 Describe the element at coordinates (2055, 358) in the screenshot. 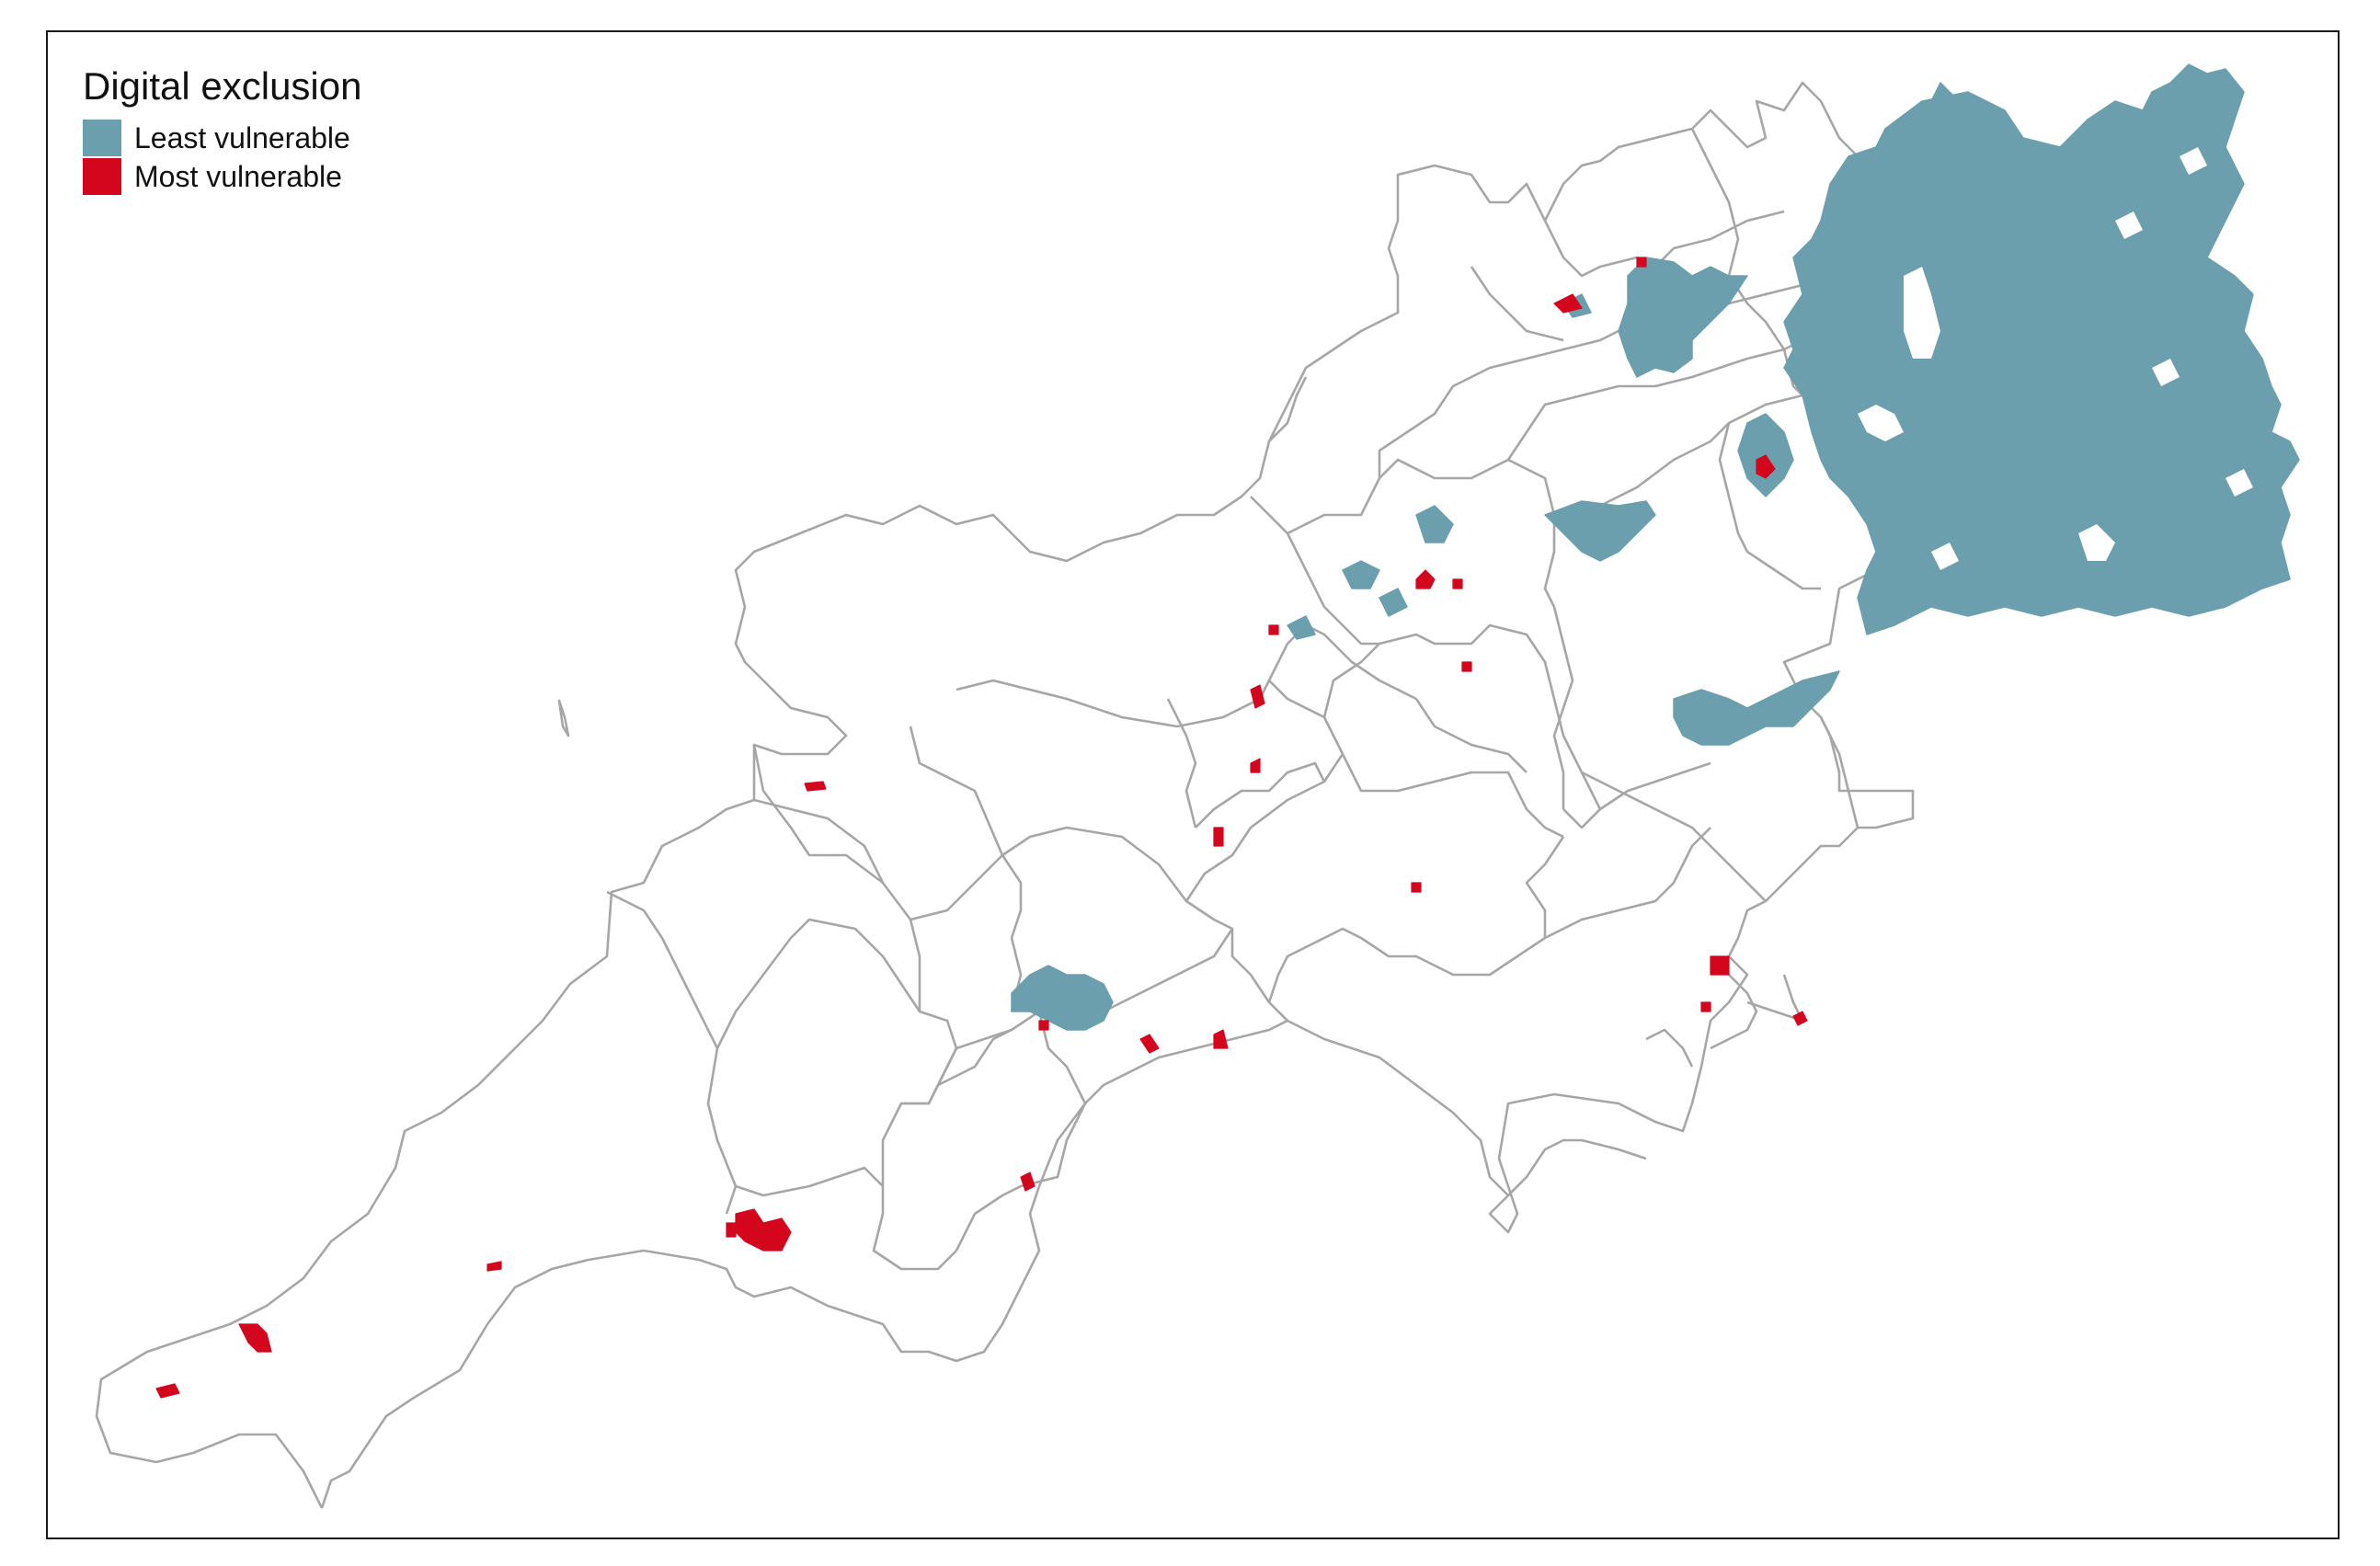

I see `least-area-holes` at that location.